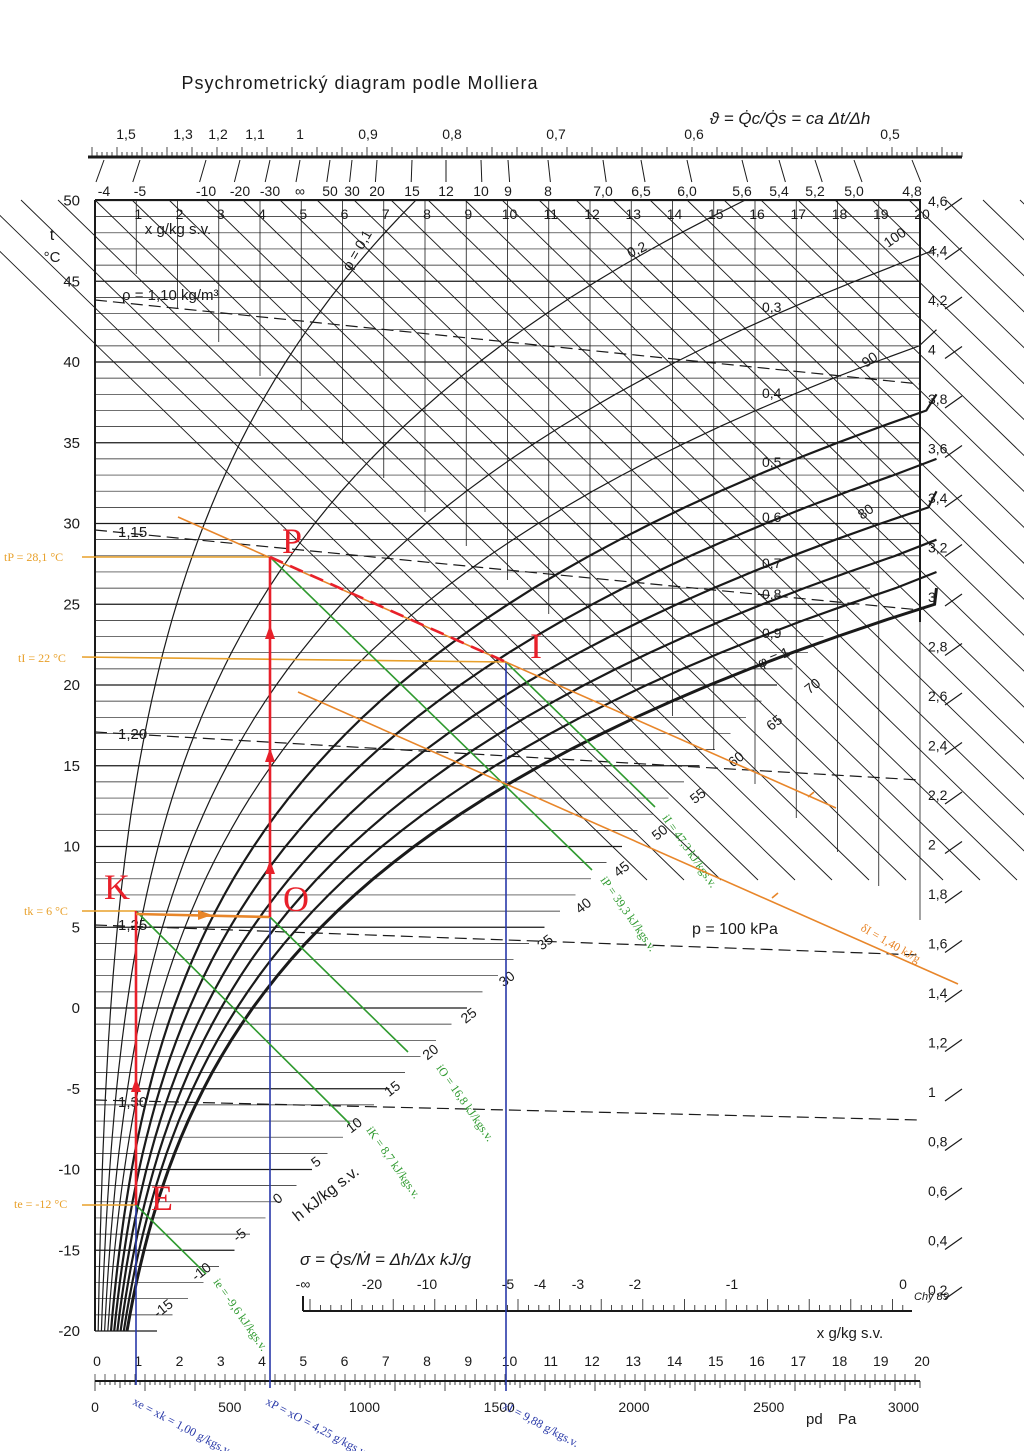  What do you see at coordinates (508, 134) in the screenshot?
I see `theta-labels: 1,5 1,3 1,2 1,1 1 0,9 0,8 0,7 0,6 0,5` at bounding box center [508, 134].